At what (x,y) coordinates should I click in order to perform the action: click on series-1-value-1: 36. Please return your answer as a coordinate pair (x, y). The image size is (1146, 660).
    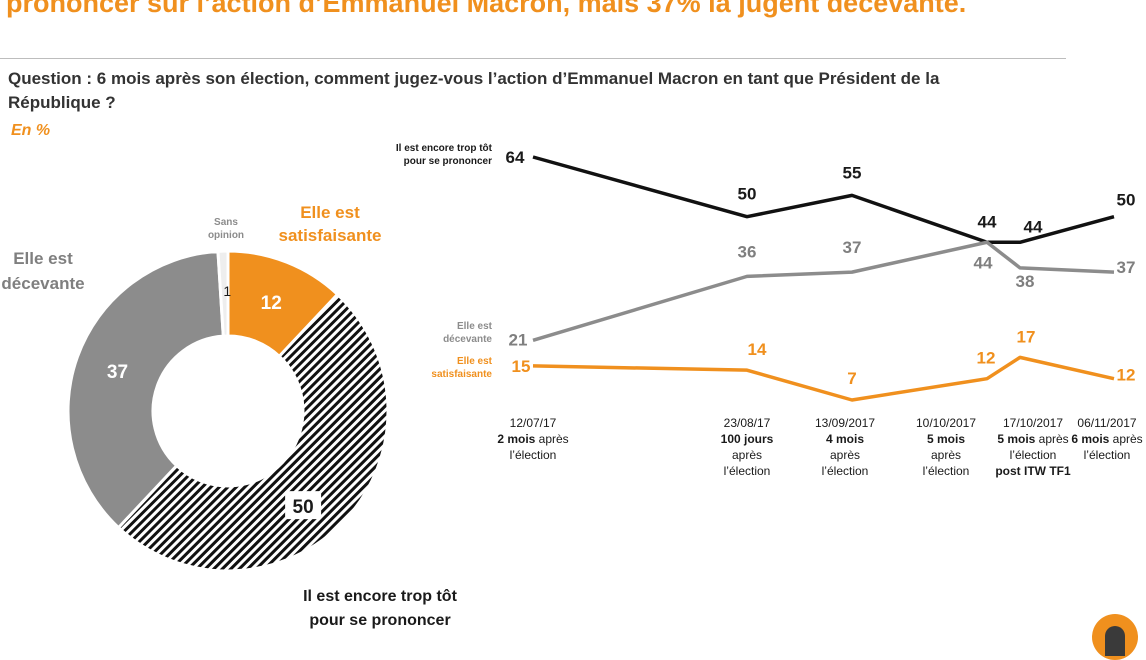
    Looking at the image, I should click on (747, 251).